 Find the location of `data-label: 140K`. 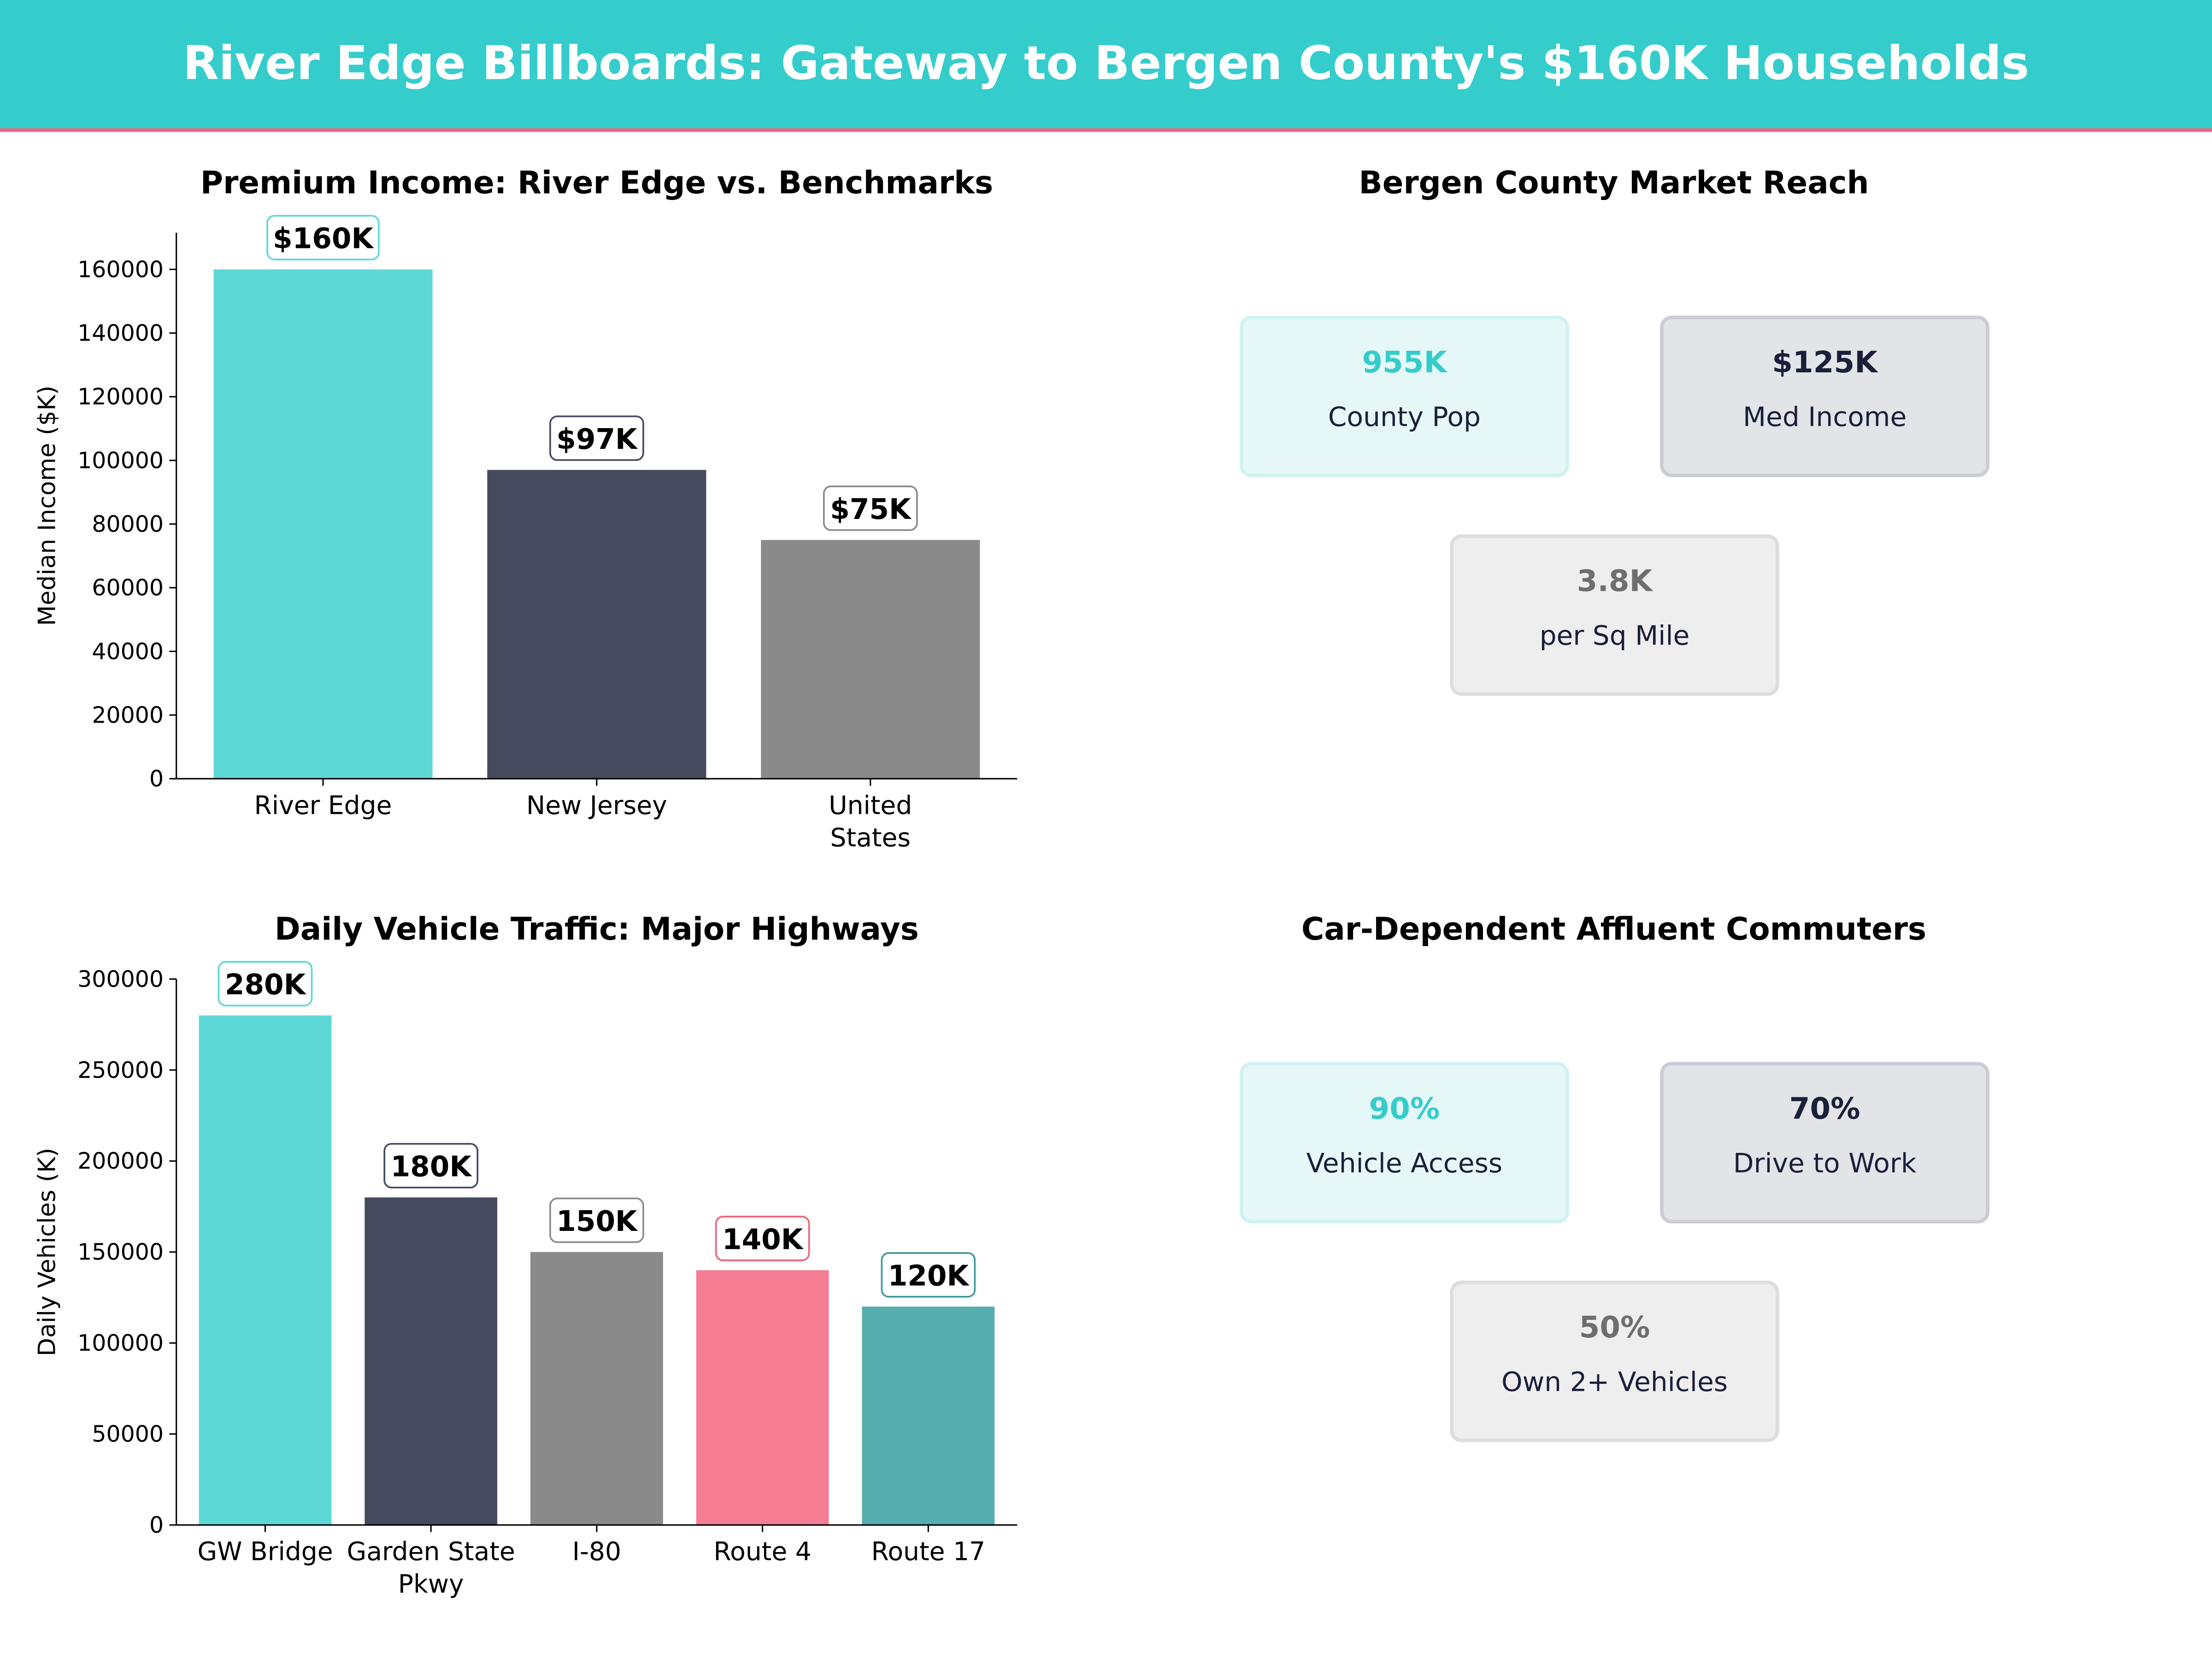

data-label: 140K is located at coordinates (763, 1239).